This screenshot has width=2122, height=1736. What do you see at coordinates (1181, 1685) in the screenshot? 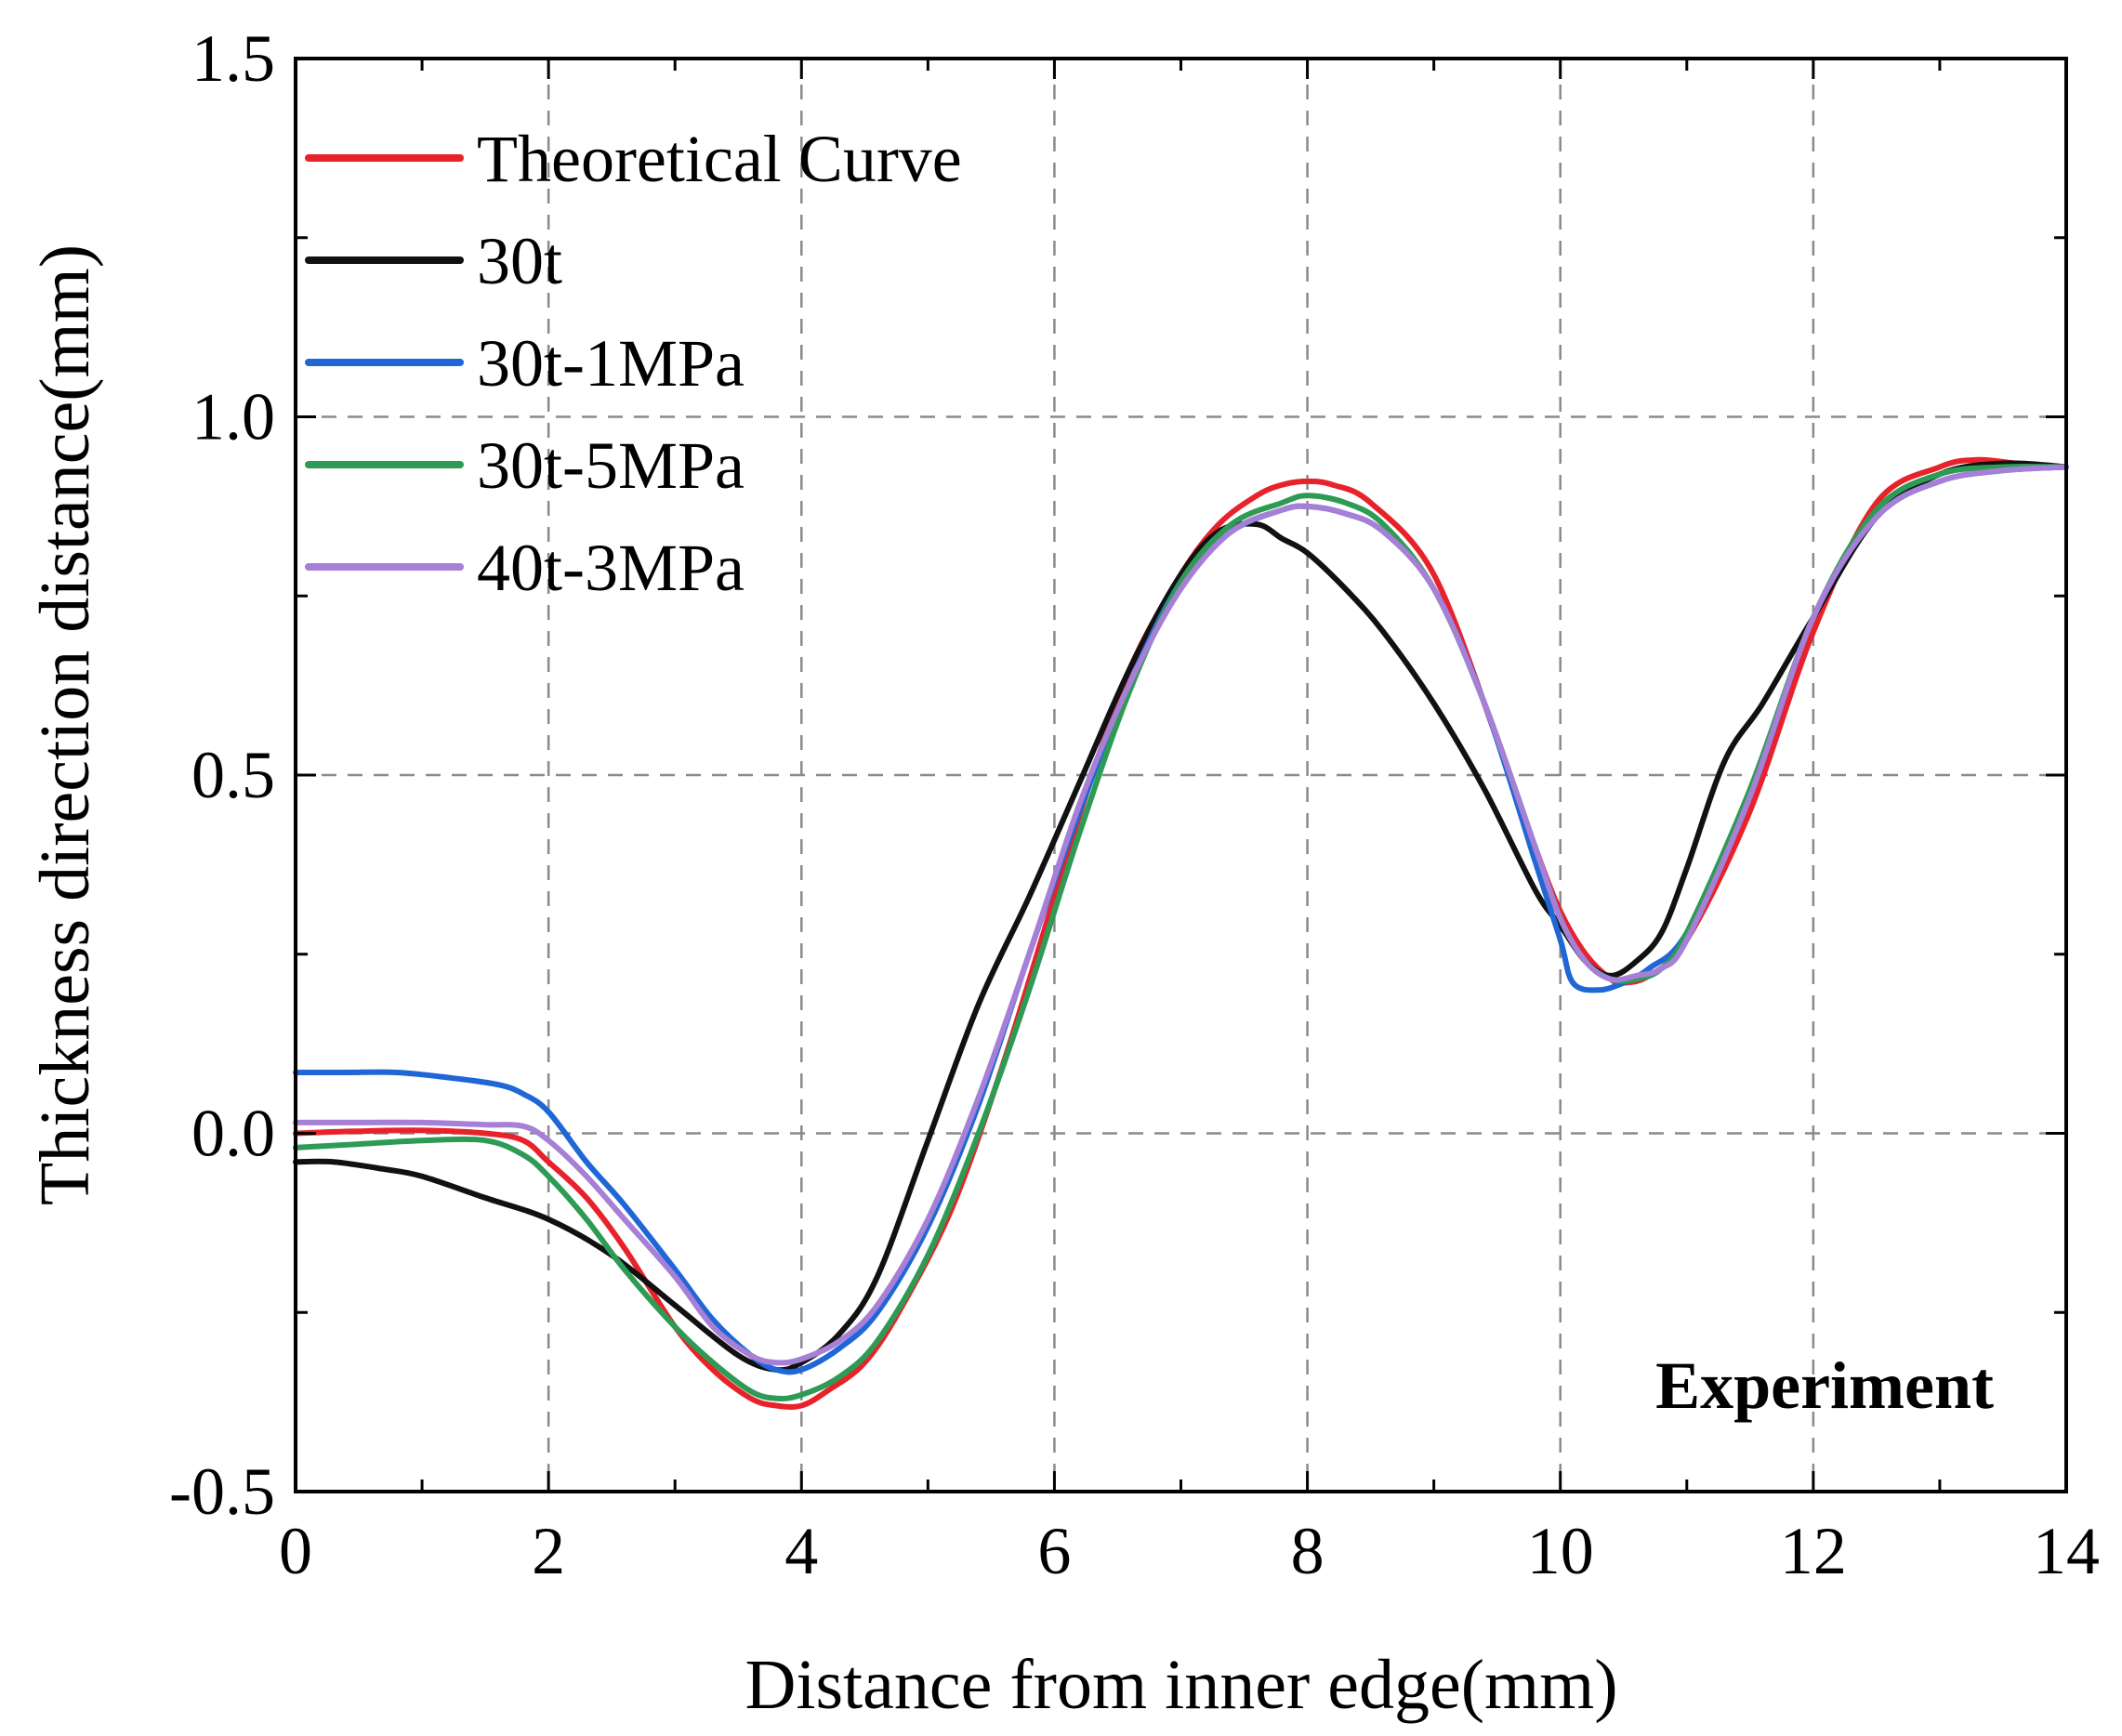
I see `x-axis-title: Distance from inner edge(mm)` at bounding box center [1181, 1685].